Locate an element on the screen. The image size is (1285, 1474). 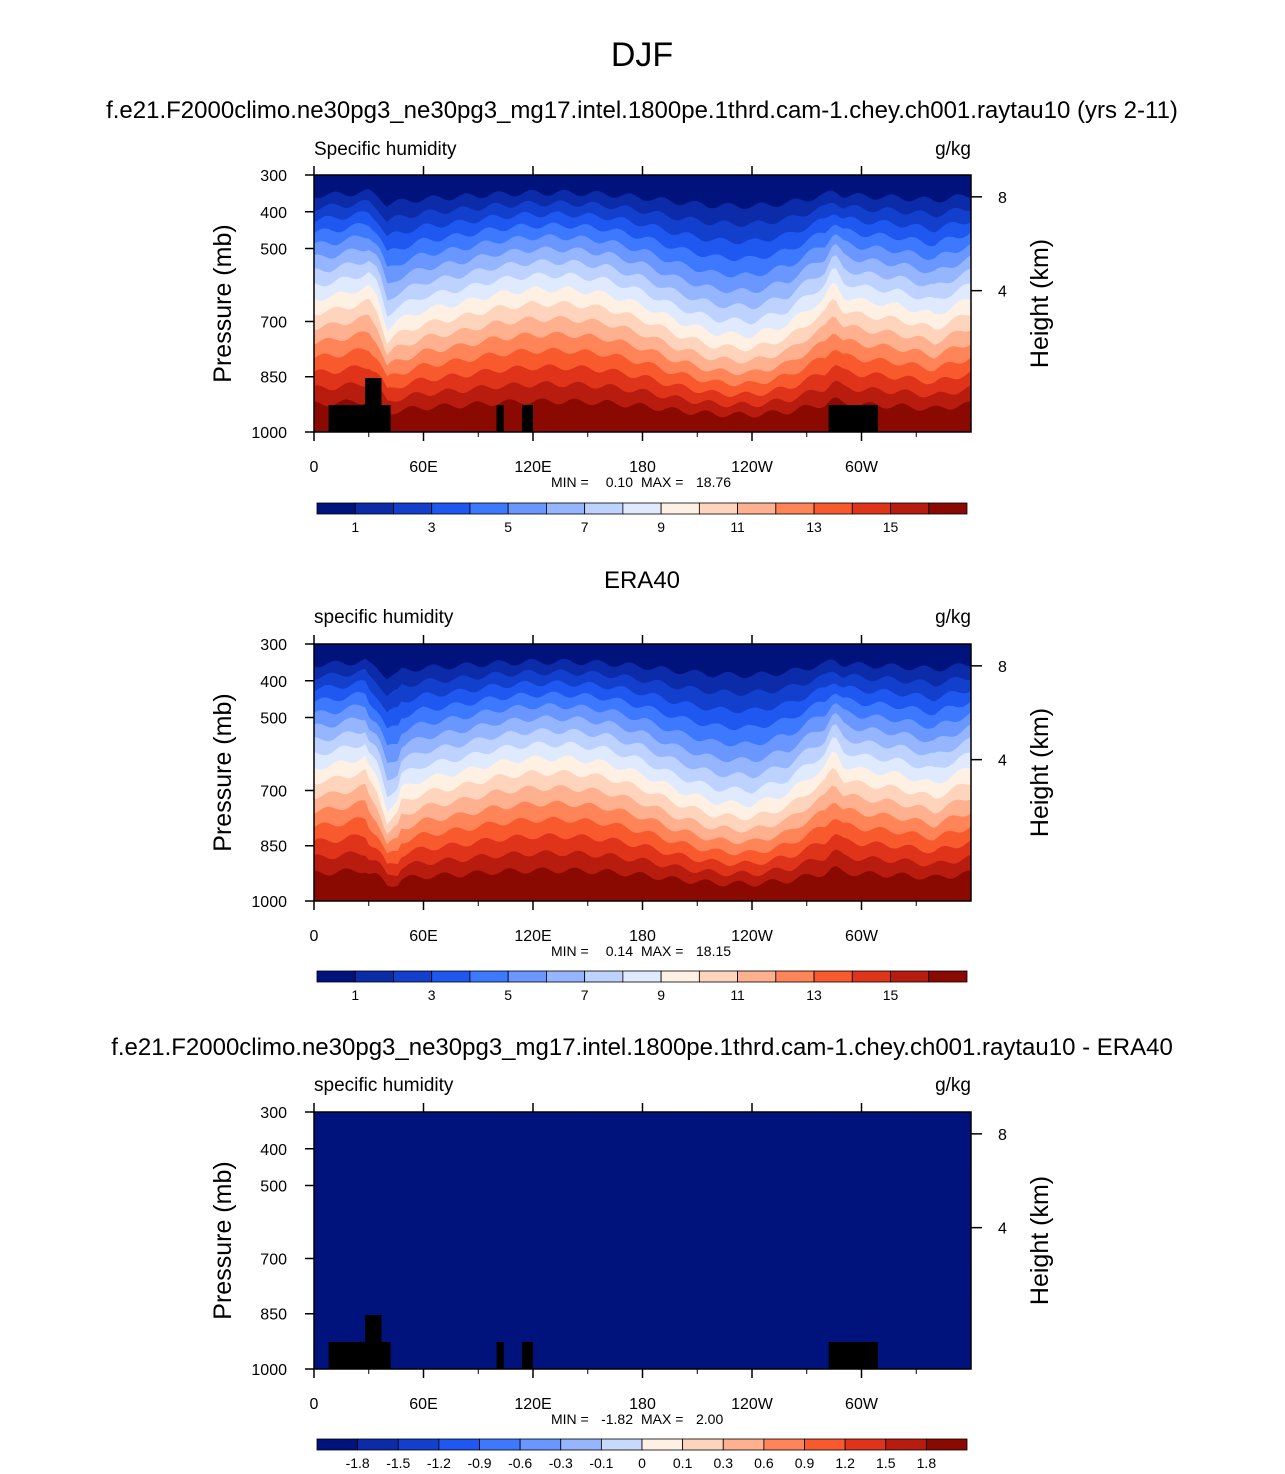
x-tick-label: 120E is located at coordinates (532, 467).